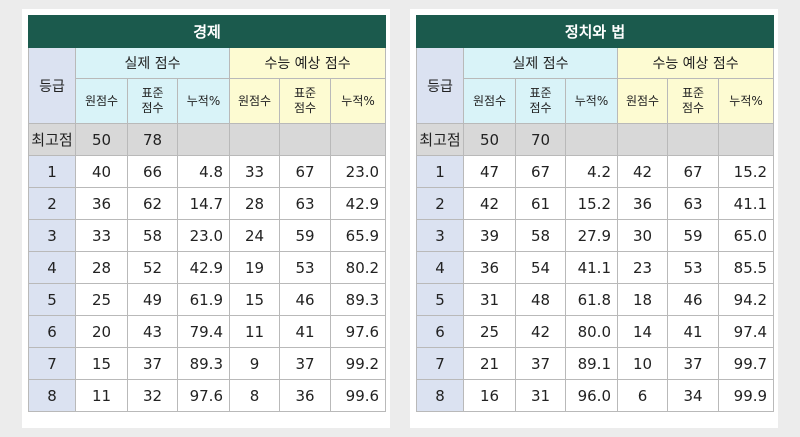  I want to click on expected-cumulative-pct-cell: 94.2, so click(746, 299).